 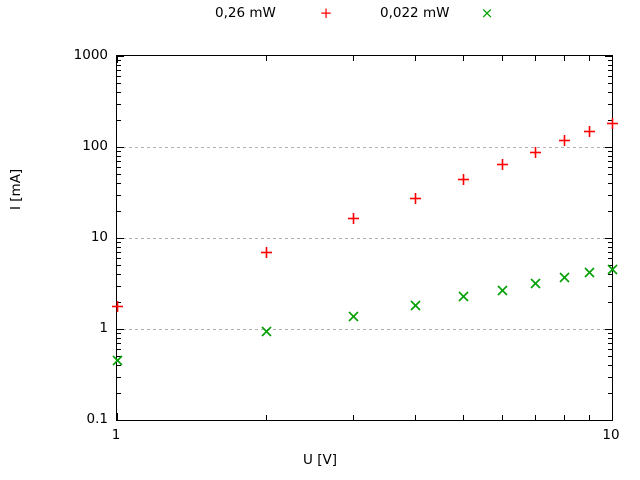 I want to click on y-tick-label: 10, so click(x=99, y=237).